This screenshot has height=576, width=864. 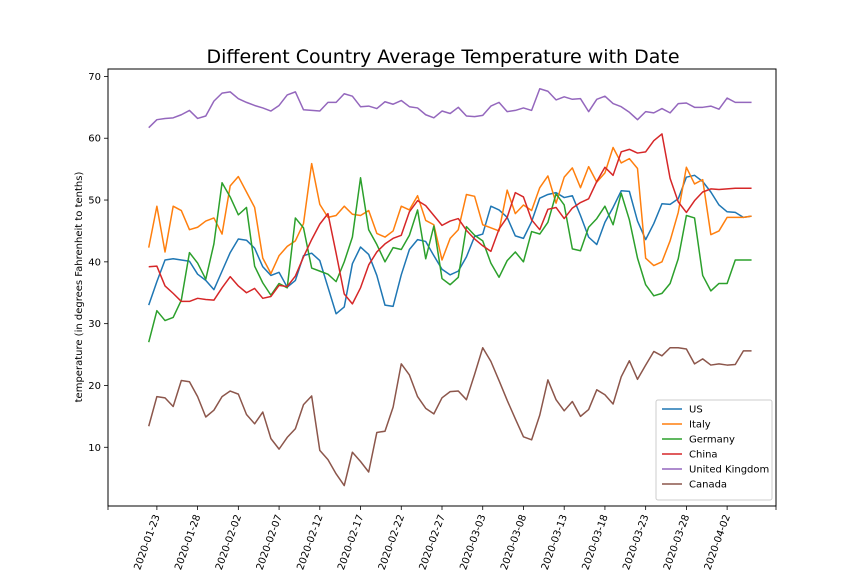 What do you see at coordinates (94, 77) in the screenshot?
I see `y-tick-label: 70` at bounding box center [94, 77].